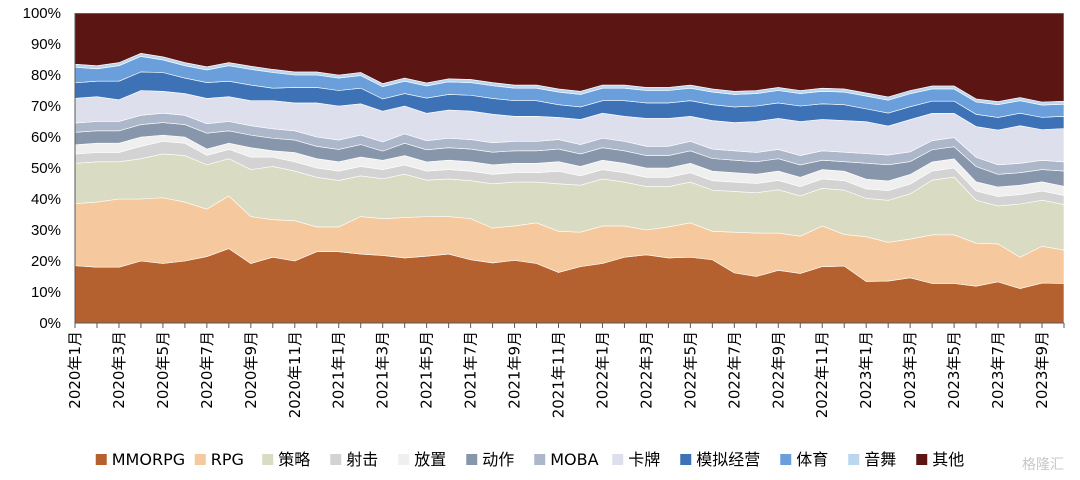  Describe the element at coordinates (778, 370) in the screenshot. I see `x-tick-label: 2022年9月` at that location.